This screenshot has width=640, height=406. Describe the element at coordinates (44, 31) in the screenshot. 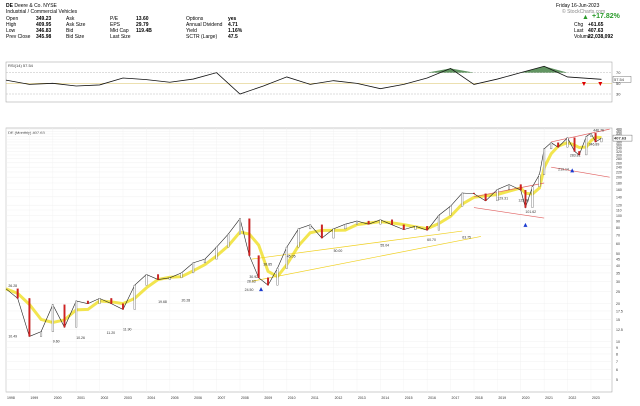

I see `quote-value: 346.83` at that location.